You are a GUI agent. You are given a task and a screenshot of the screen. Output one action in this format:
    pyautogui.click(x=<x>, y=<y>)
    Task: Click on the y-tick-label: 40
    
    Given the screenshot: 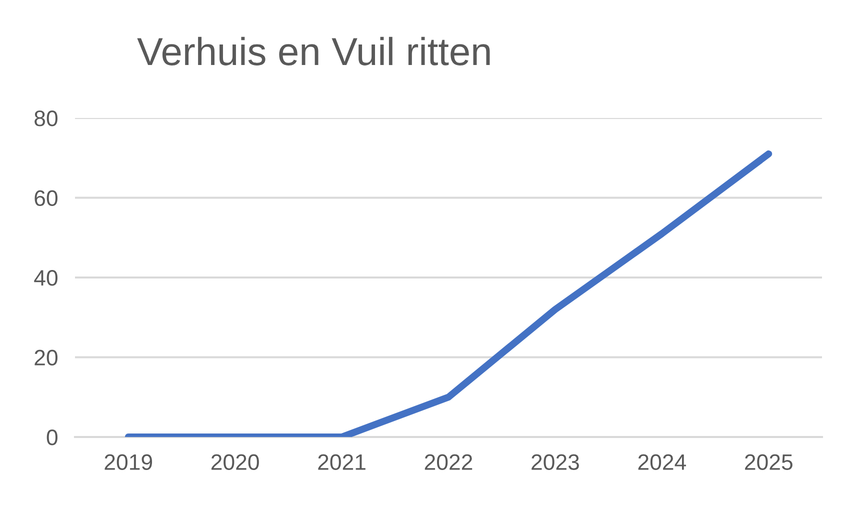 What is the action you would take?
    pyautogui.click(x=46, y=278)
    